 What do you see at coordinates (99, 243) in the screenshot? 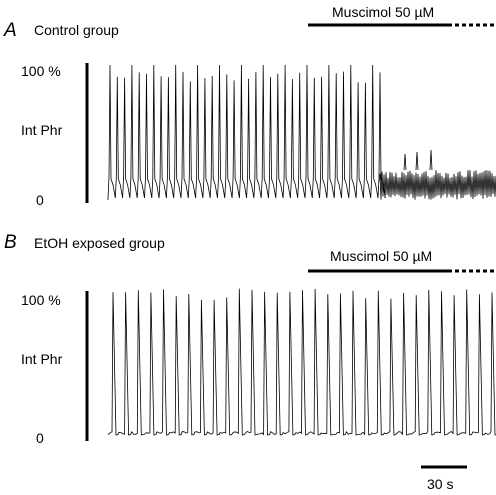
I see `panel-b-title: EtOH exposed group` at bounding box center [99, 243].